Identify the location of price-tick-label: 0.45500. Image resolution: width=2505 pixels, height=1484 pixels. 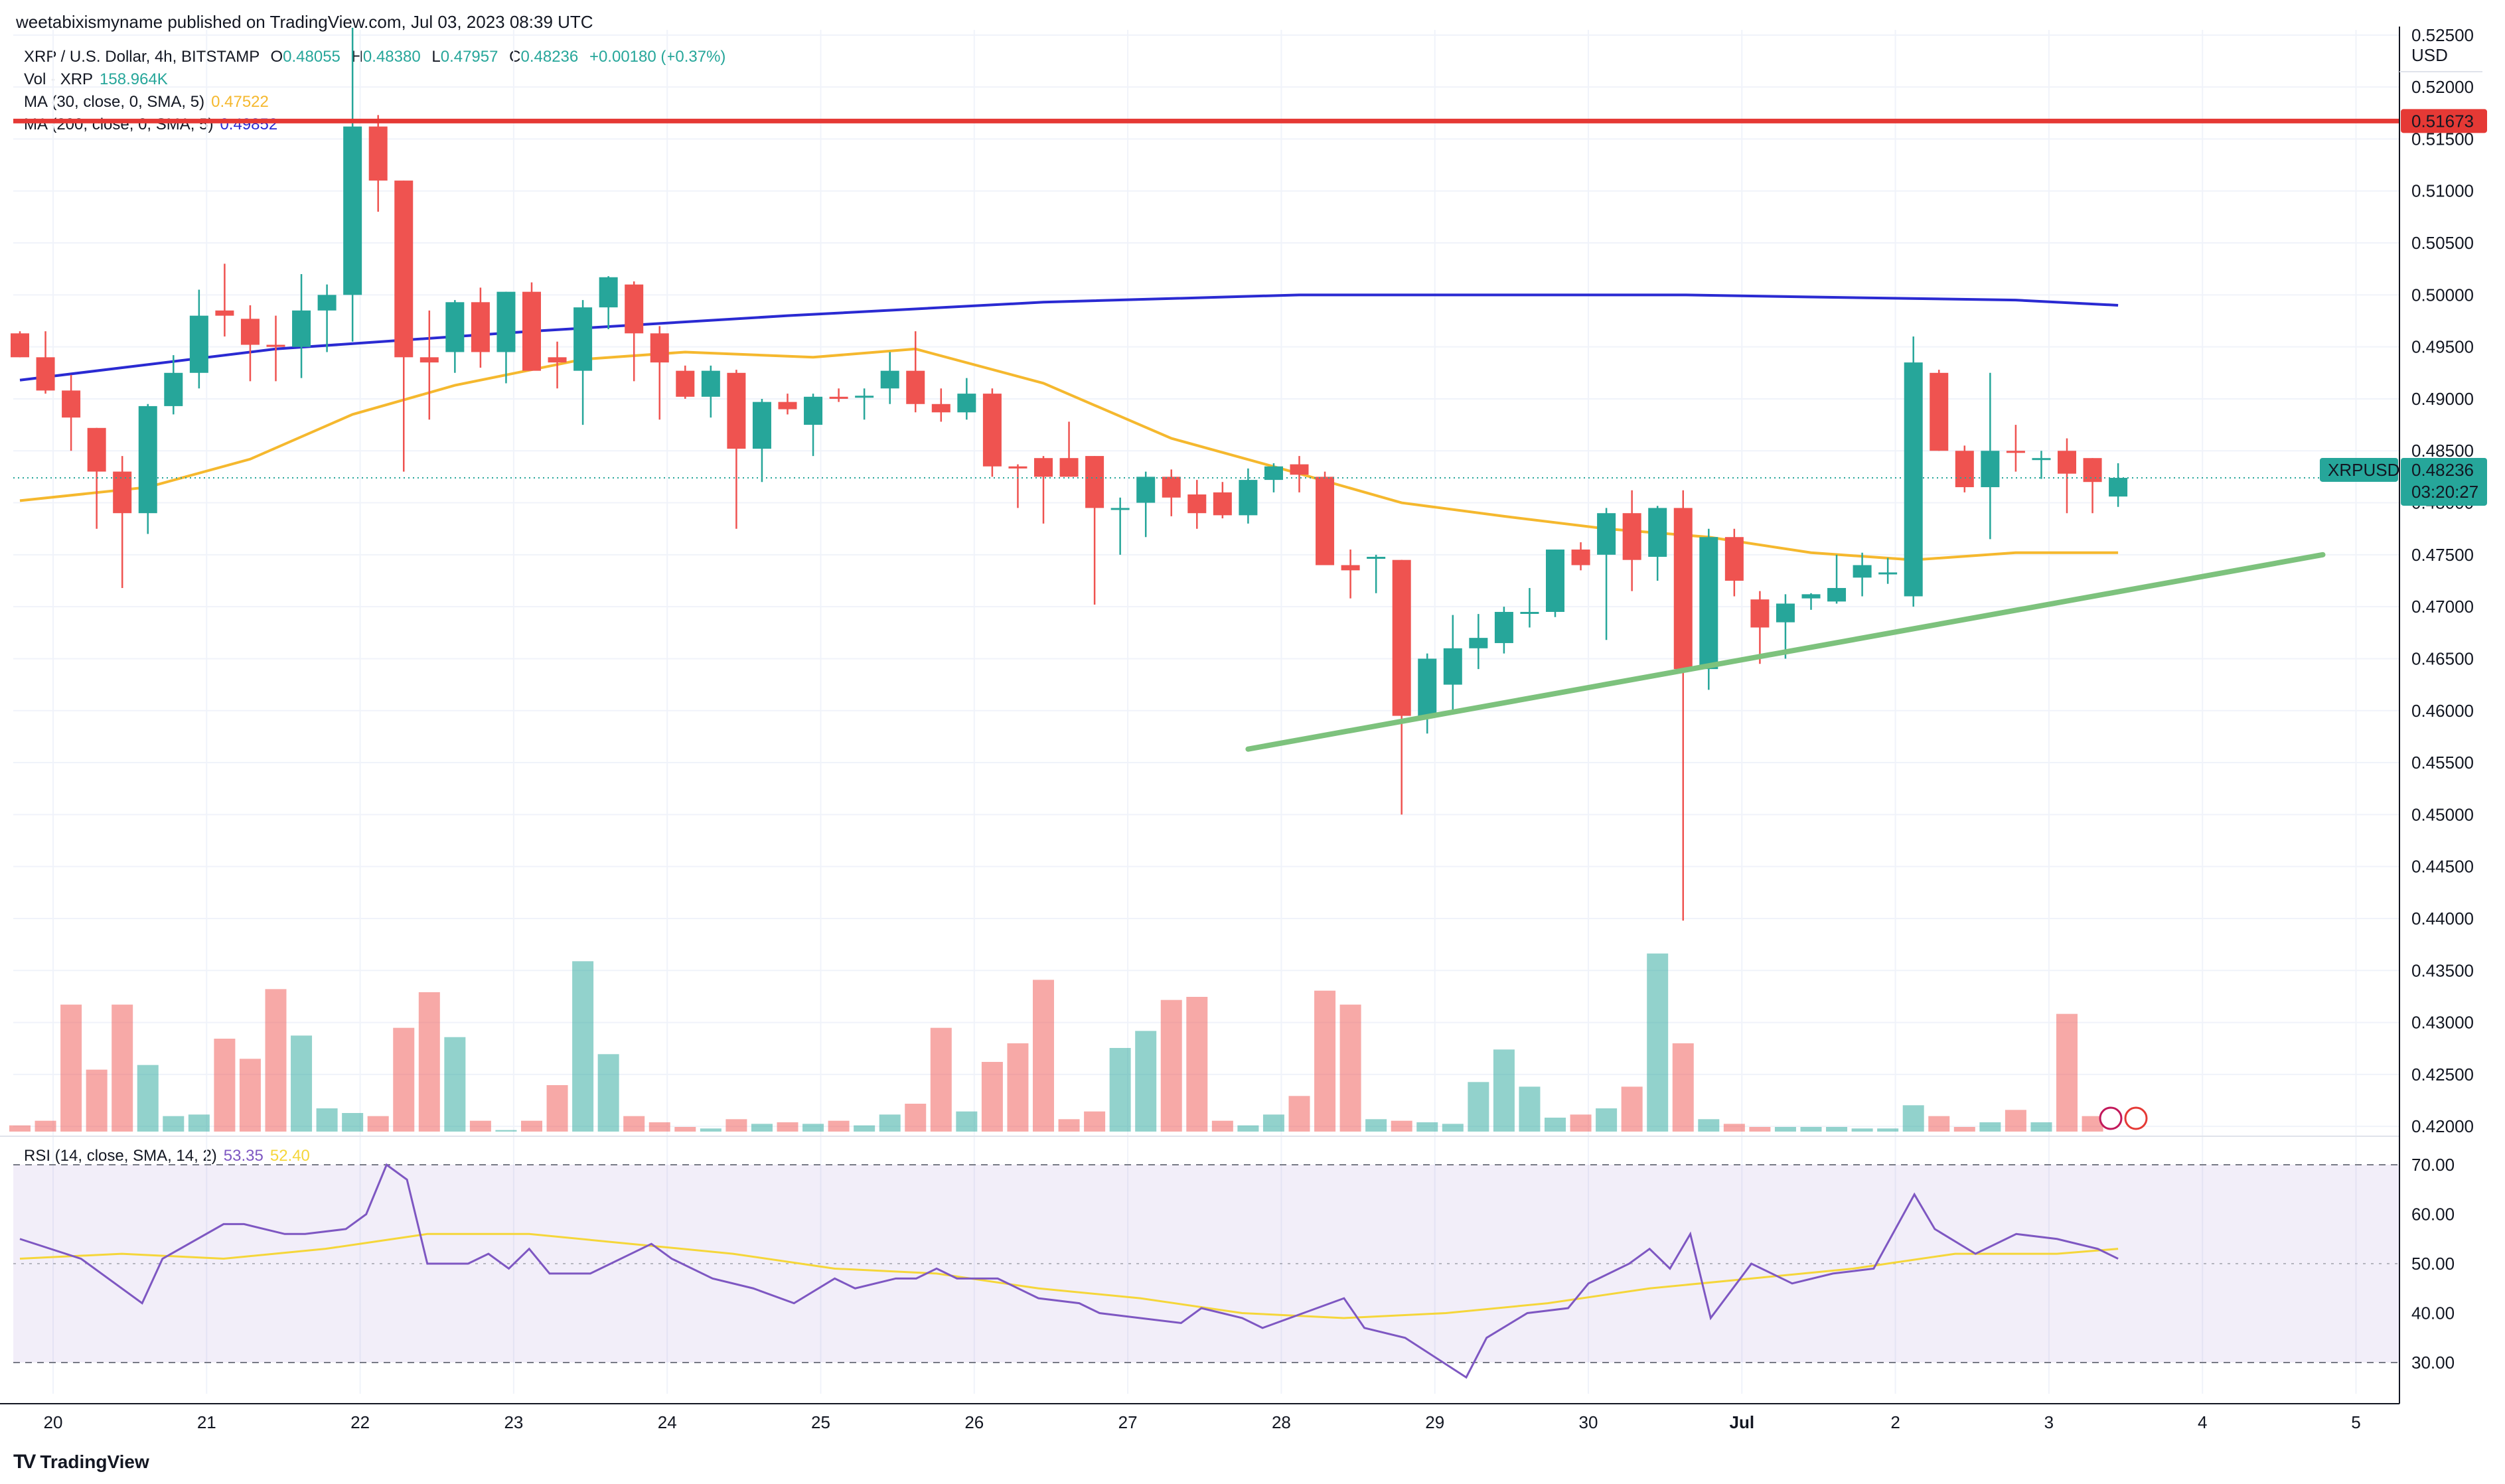
(2442, 763).